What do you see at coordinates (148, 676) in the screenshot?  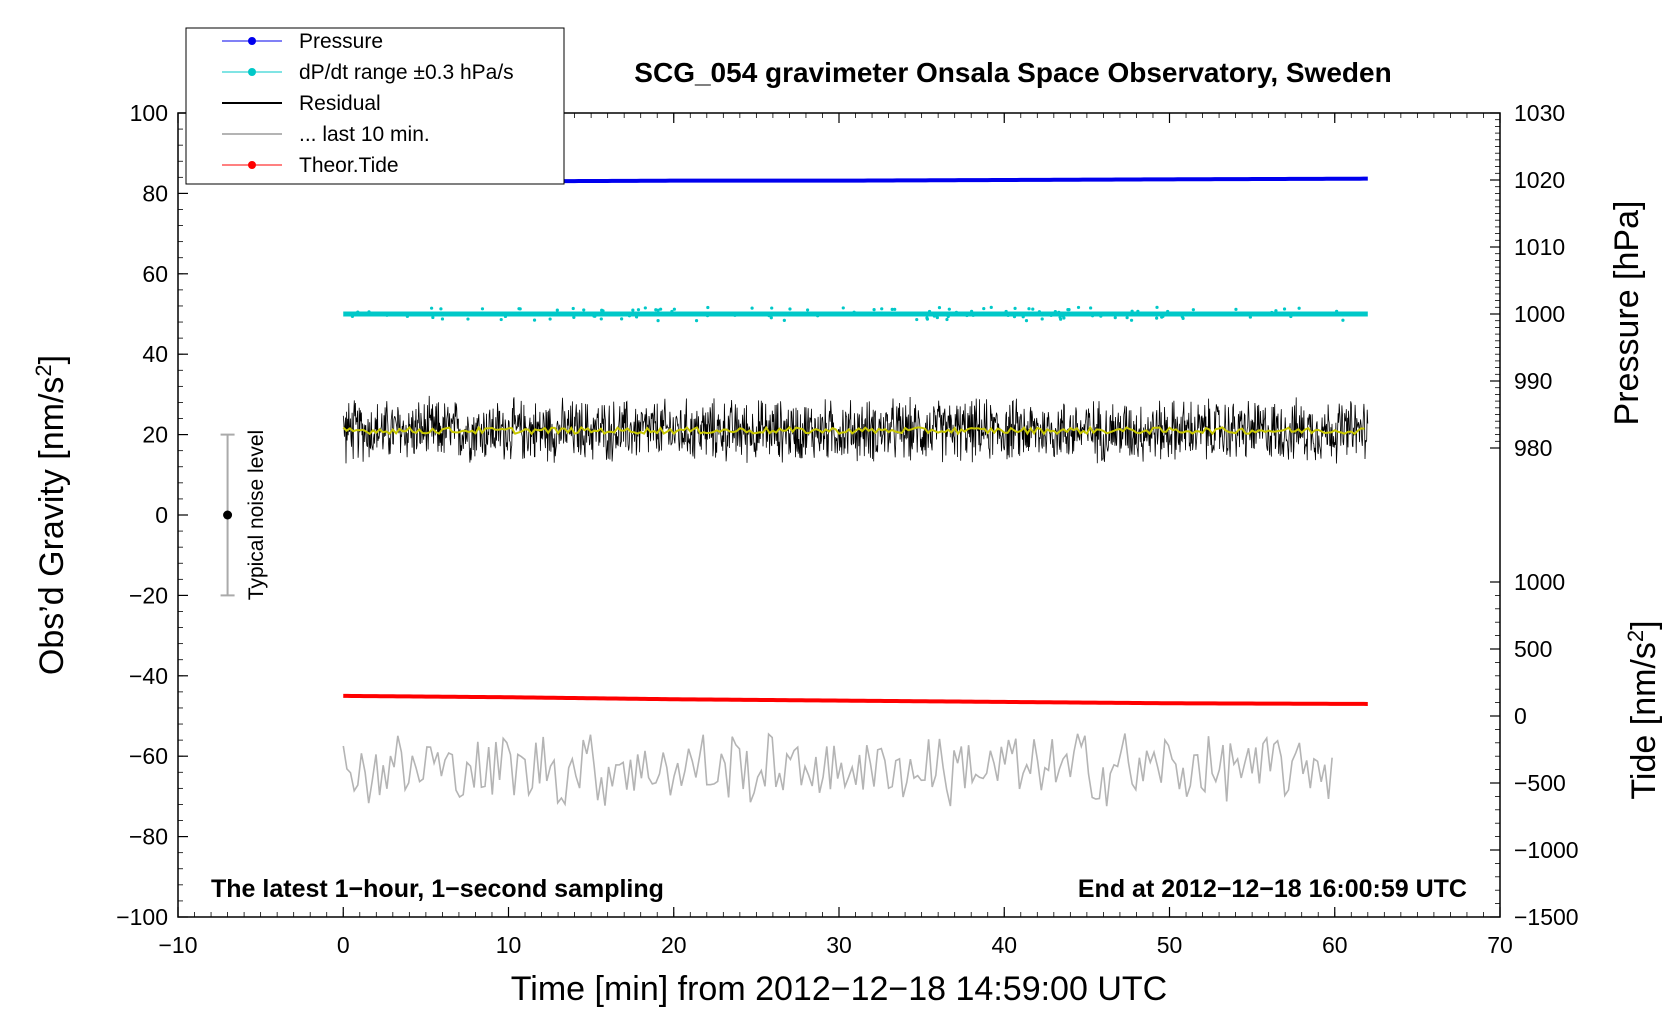 I see `y-tick-label: −40` at bounding box center [148, 676].